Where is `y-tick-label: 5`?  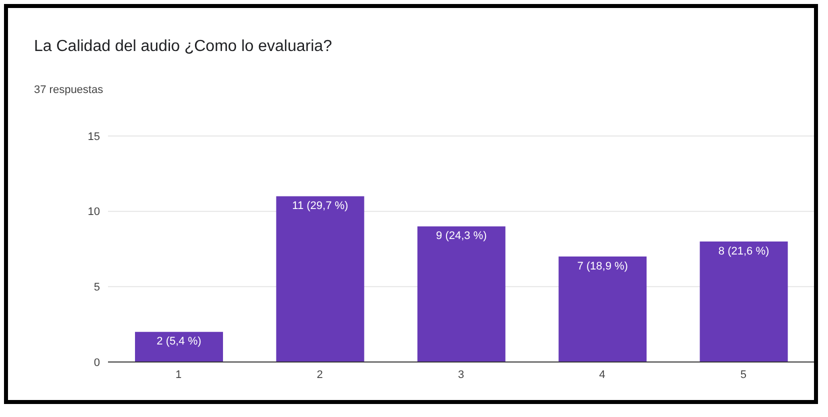 y-tick-label: 5 is located at coordinates (97, 288).